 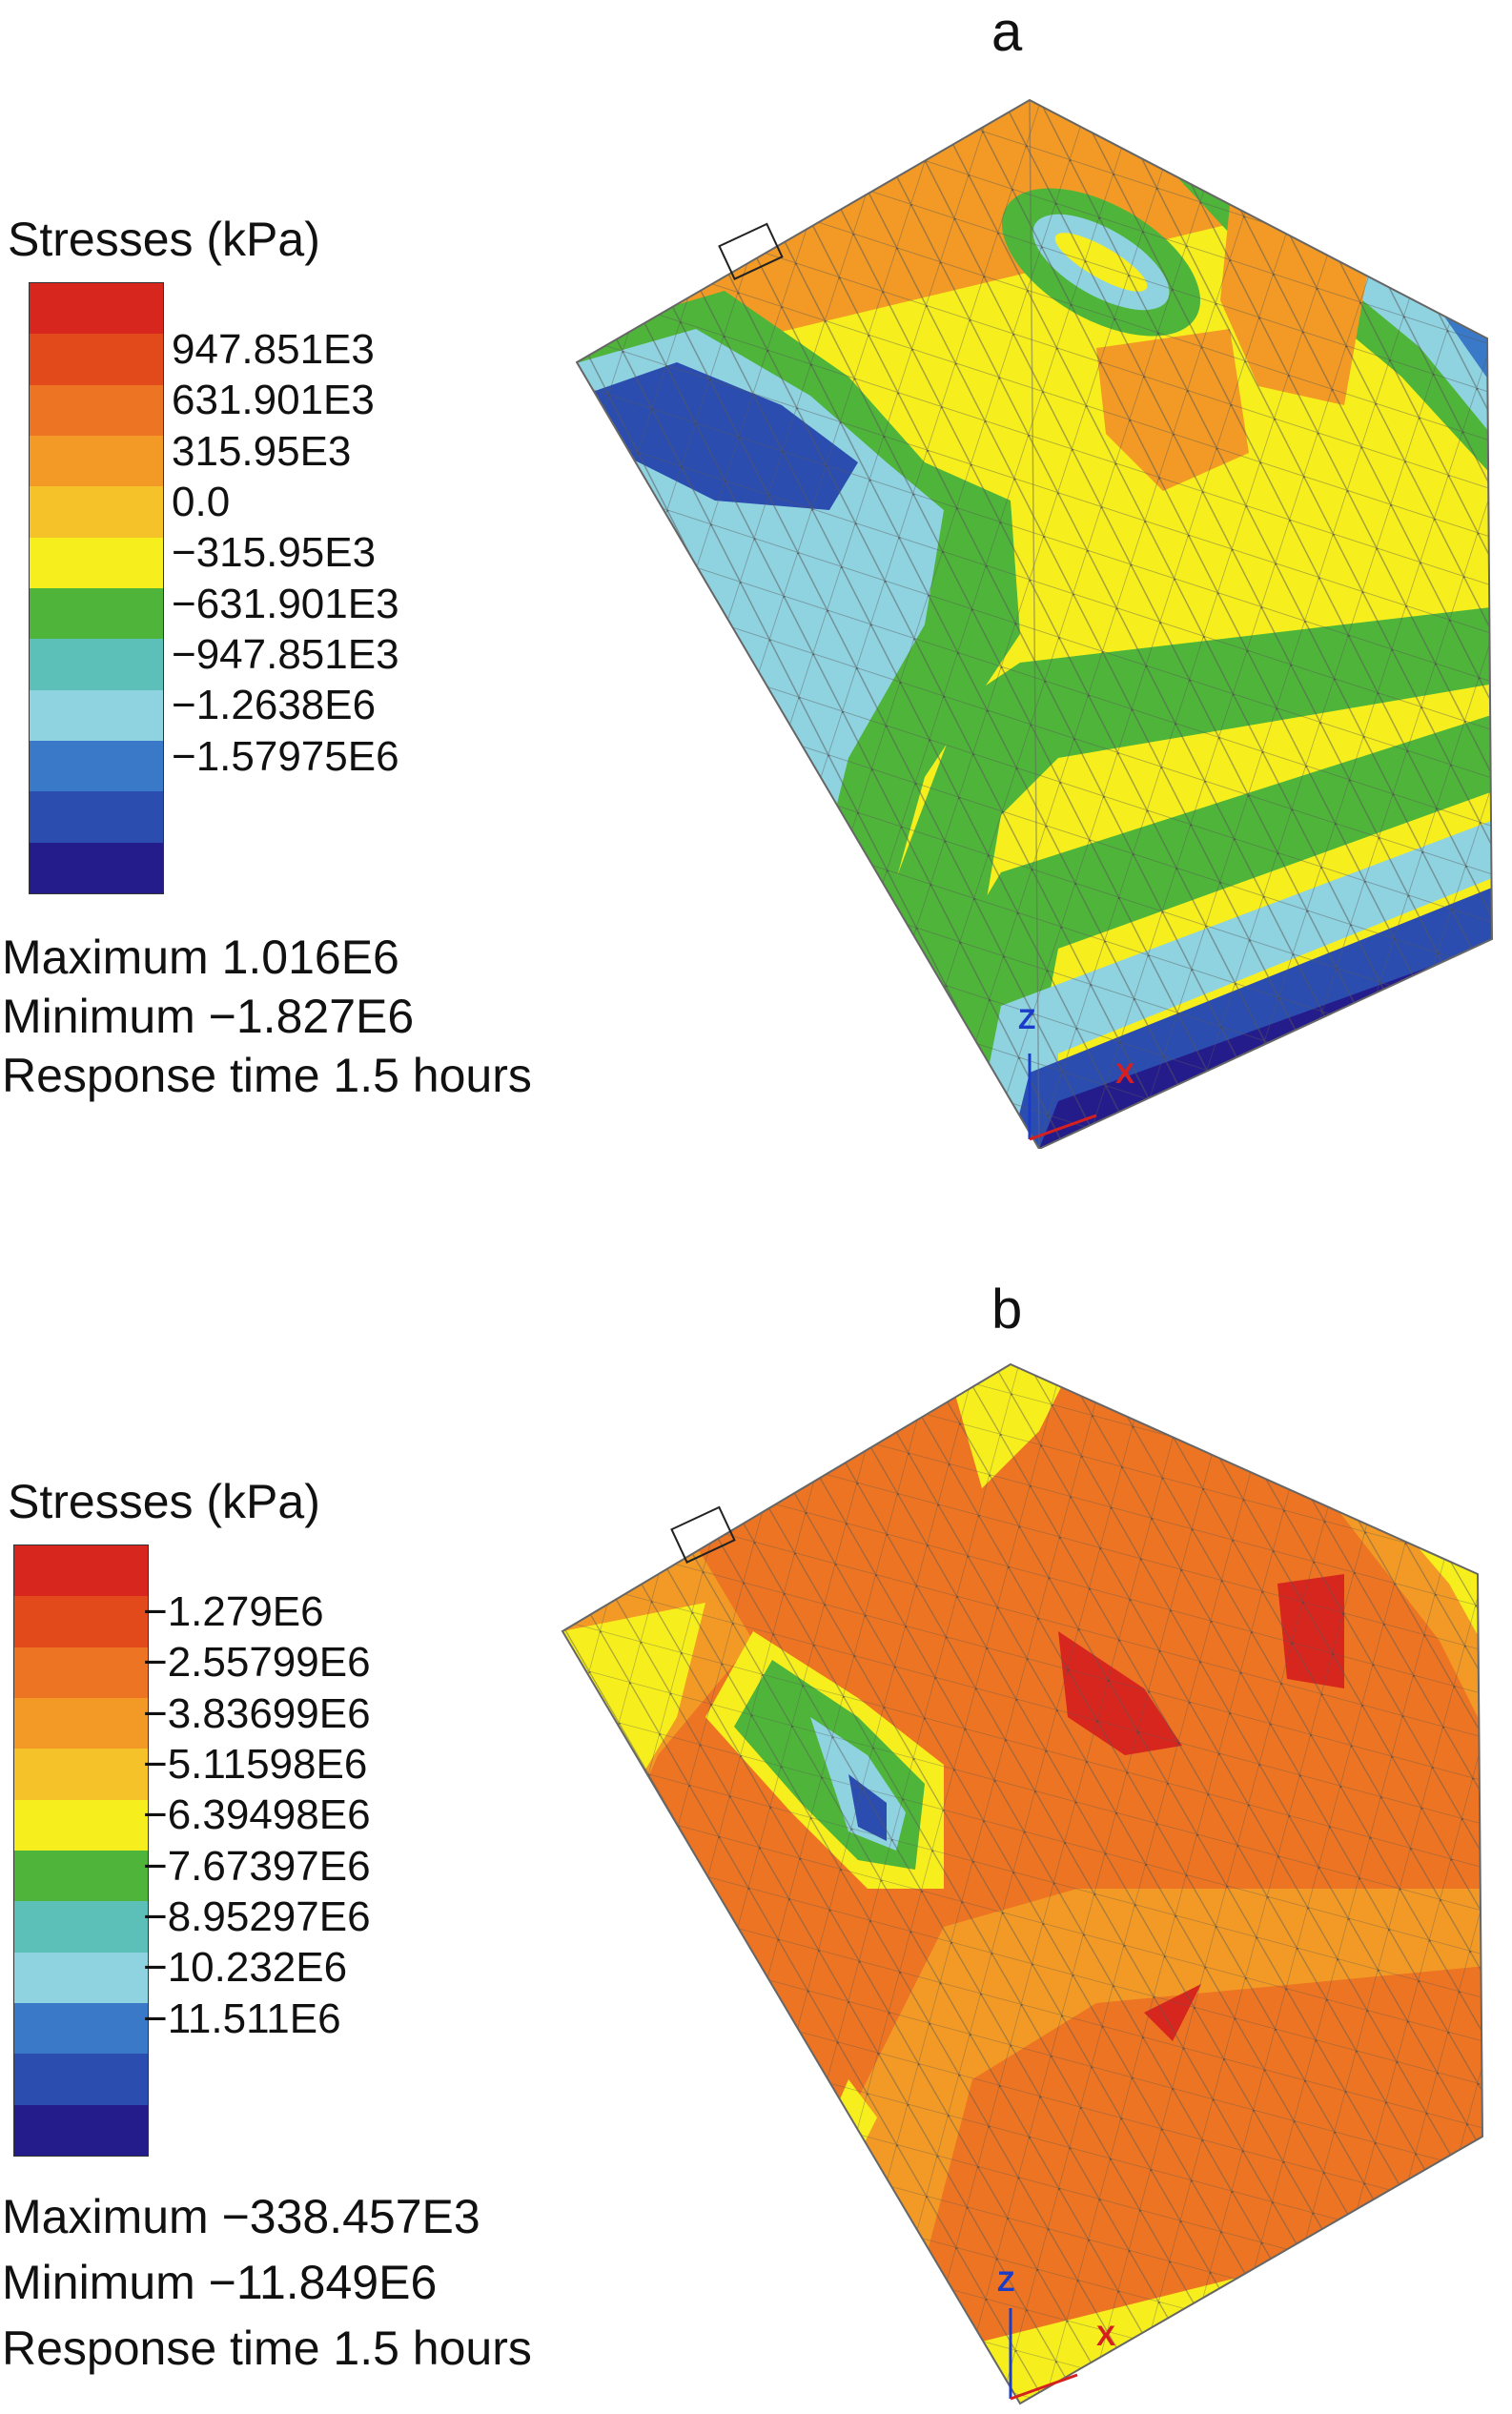 What do you see at coordinates (262, 451) in the screenshot?
I see `legend-tick-label: 315.95E3` at bounding box center [262, 451].